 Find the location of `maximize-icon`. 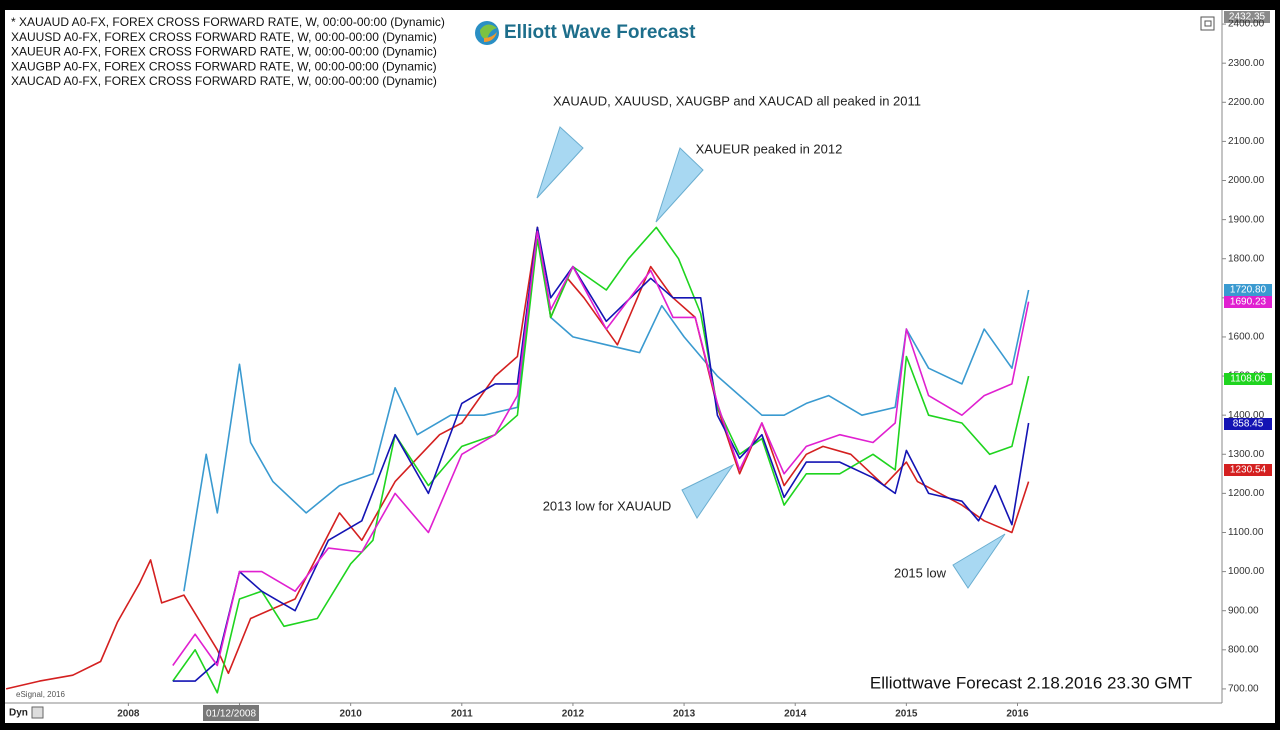

maximize-icon is located at coordinates (1208, 23).